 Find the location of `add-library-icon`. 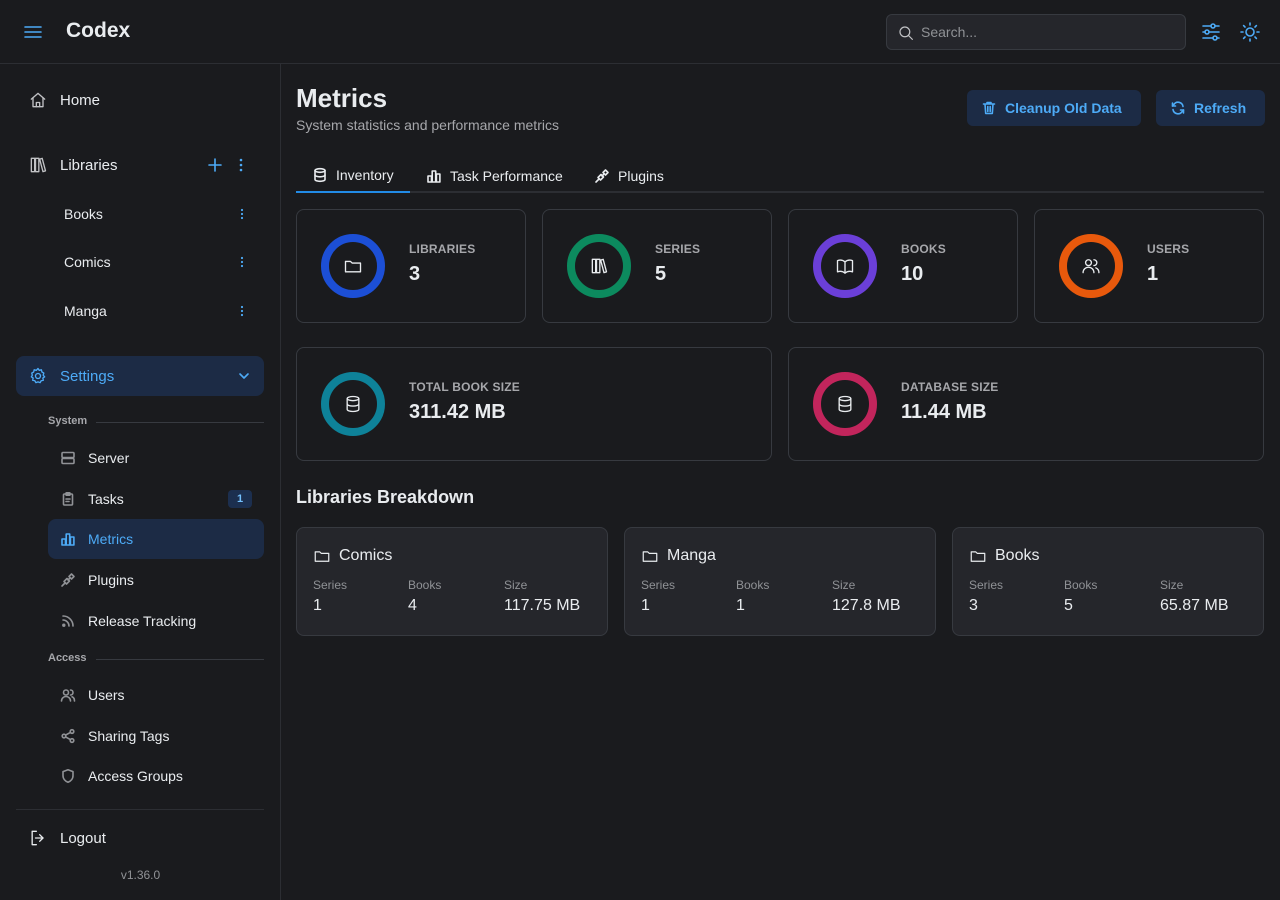

add-library-icon is located at coordinates (215, 165).